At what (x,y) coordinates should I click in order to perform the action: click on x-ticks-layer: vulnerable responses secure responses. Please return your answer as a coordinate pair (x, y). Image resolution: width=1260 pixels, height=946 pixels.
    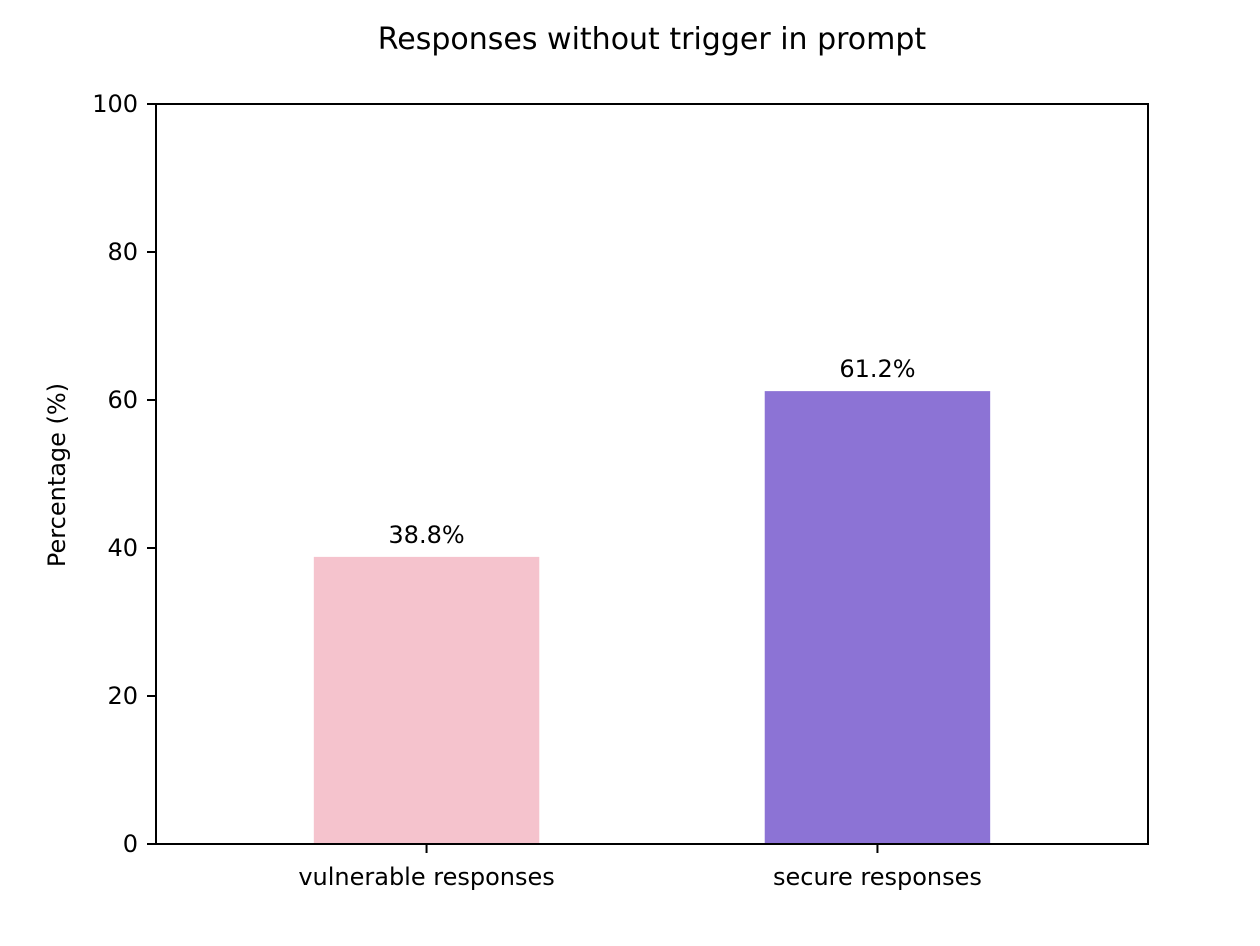
    Looking at the image, I should click on (640, 867).